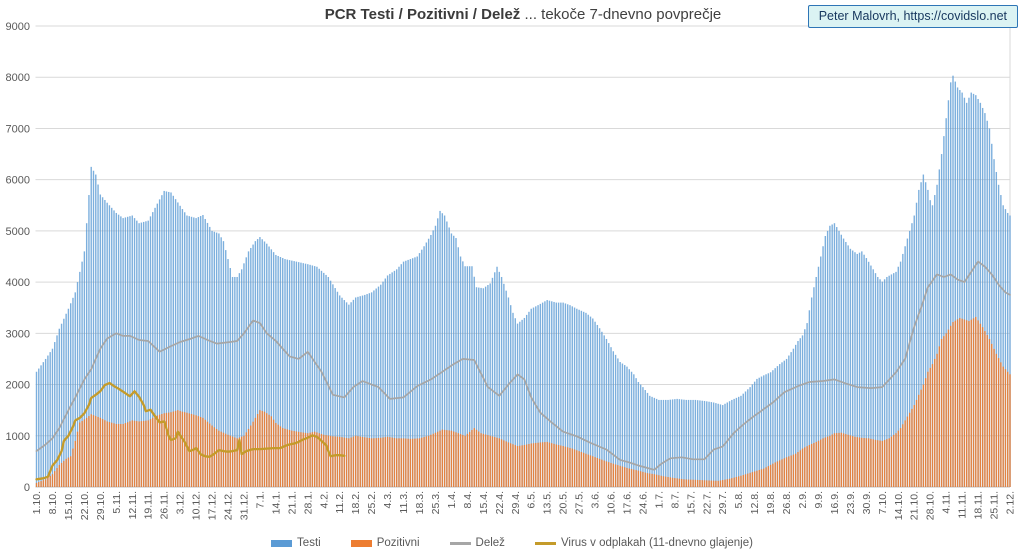 The image size is (1024, 553). What do you see at coordinates (532, 500) in the screenshot?
I see `x-tick-label: 6.5.` at bounding box center [532, 500].